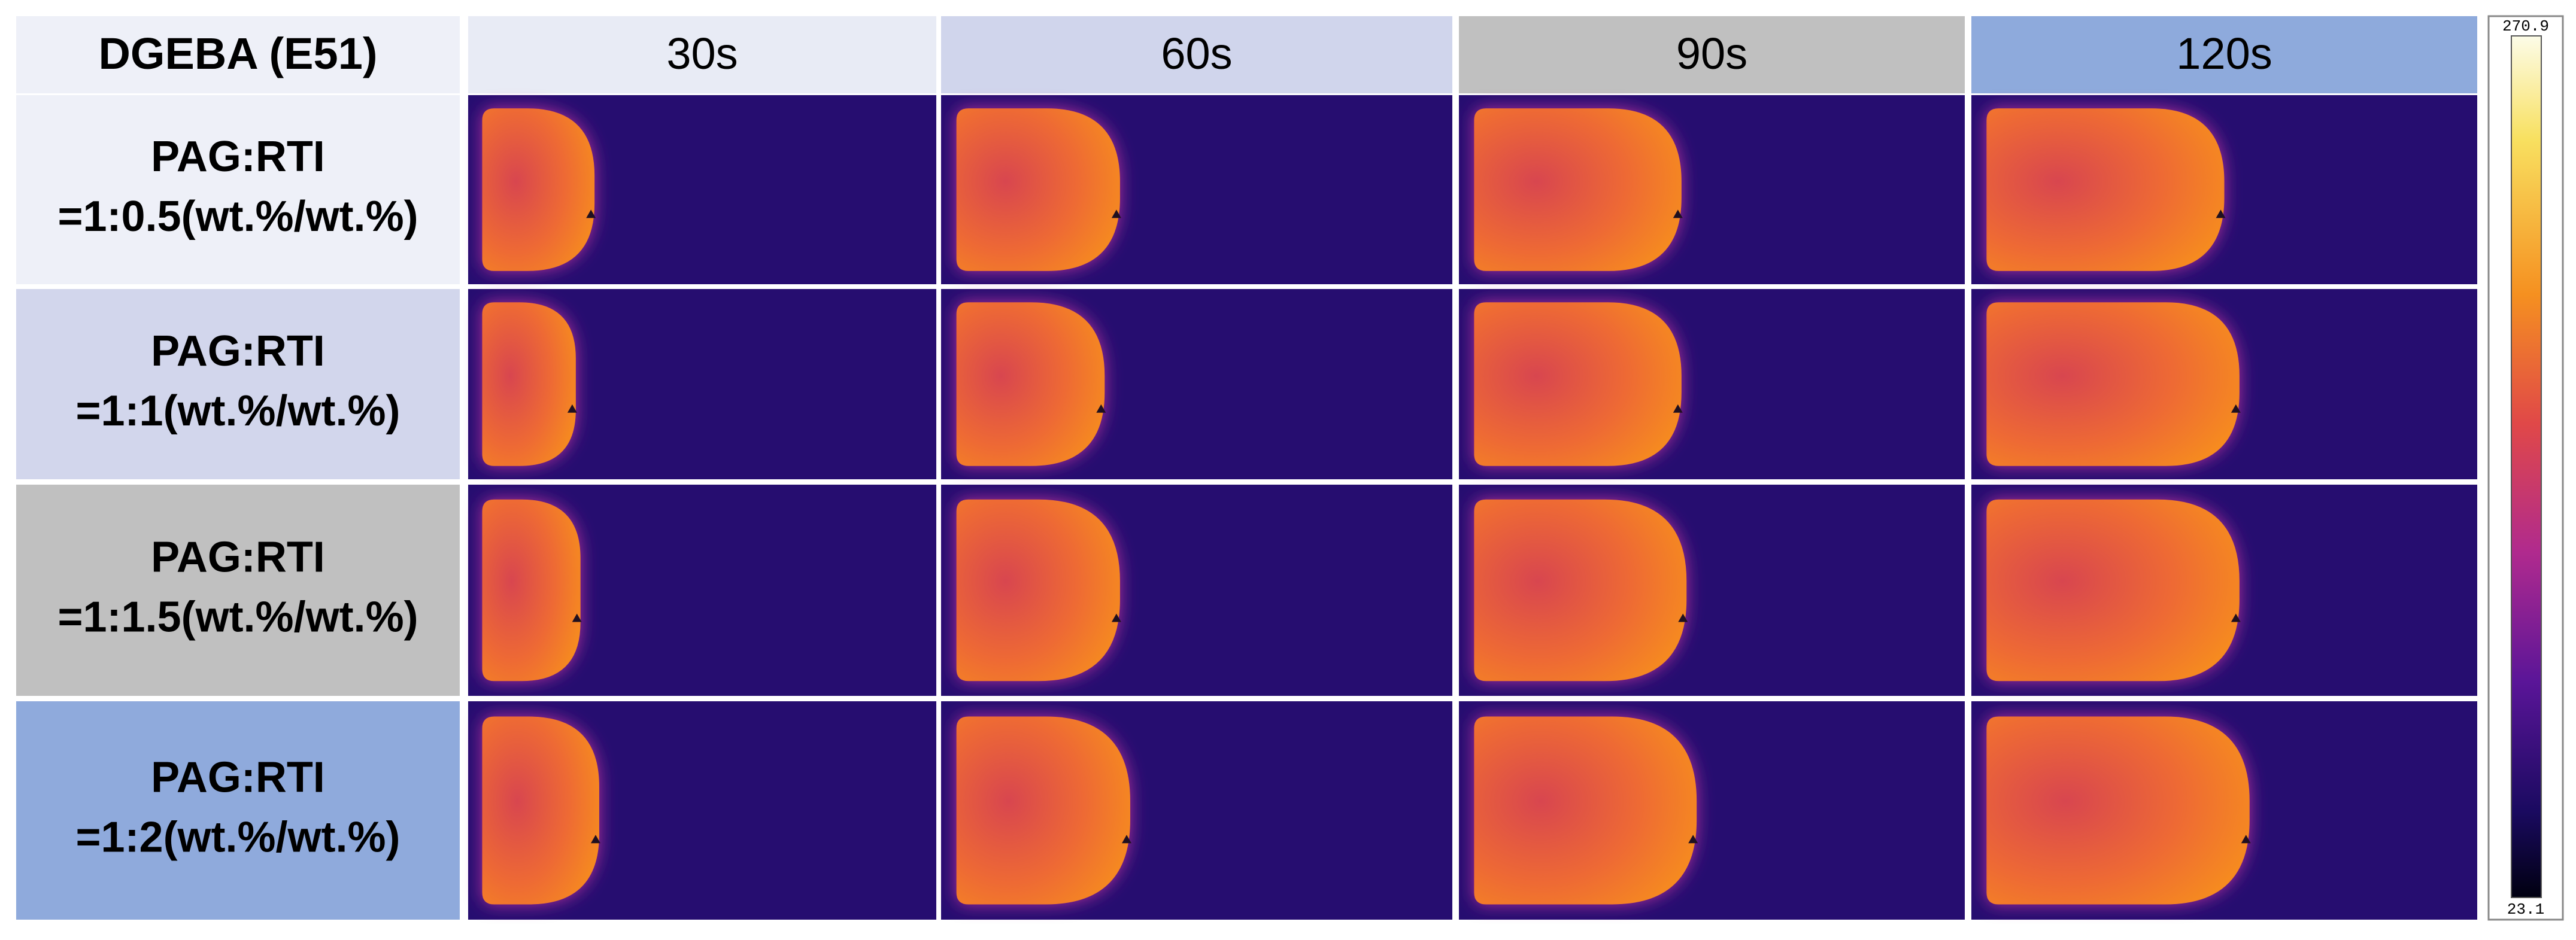  What do you see at coordinates (237, 618) in the screenshot?
I see `row-label: =1:1.5(wt.%/wt.%)` at bounding box center [237, 618].